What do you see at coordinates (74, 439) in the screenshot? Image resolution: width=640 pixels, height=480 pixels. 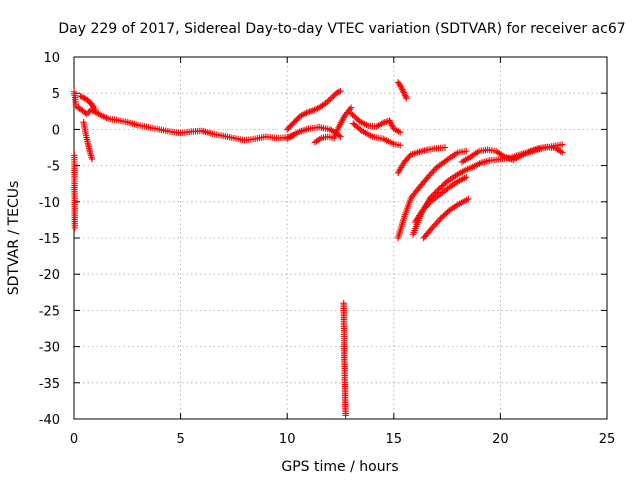 I see `x-tick-label: 0` at bounding box center [74, 439].